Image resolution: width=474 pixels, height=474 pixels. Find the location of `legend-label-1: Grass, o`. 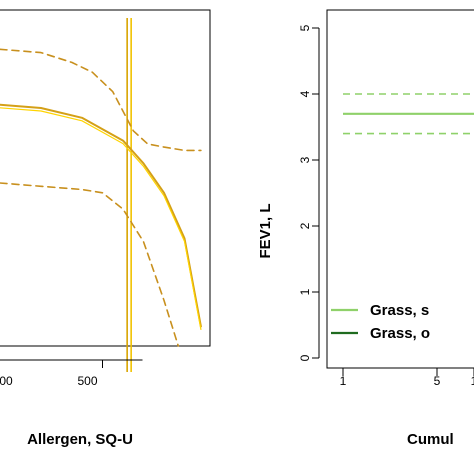

legend-label-1: Grass, o is located at coordinates (400, 333).